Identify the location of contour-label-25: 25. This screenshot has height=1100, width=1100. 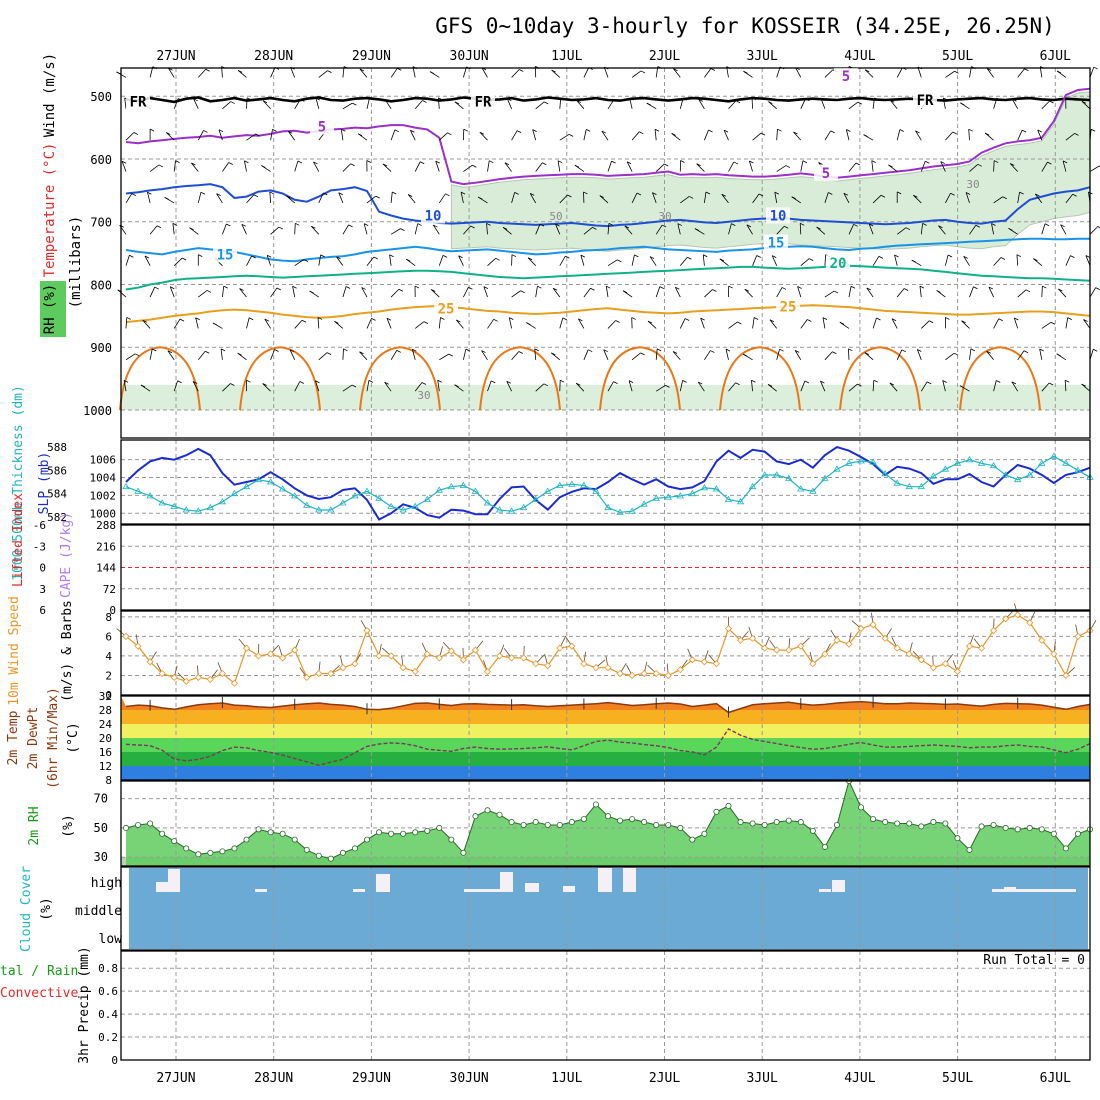
(788, 307).